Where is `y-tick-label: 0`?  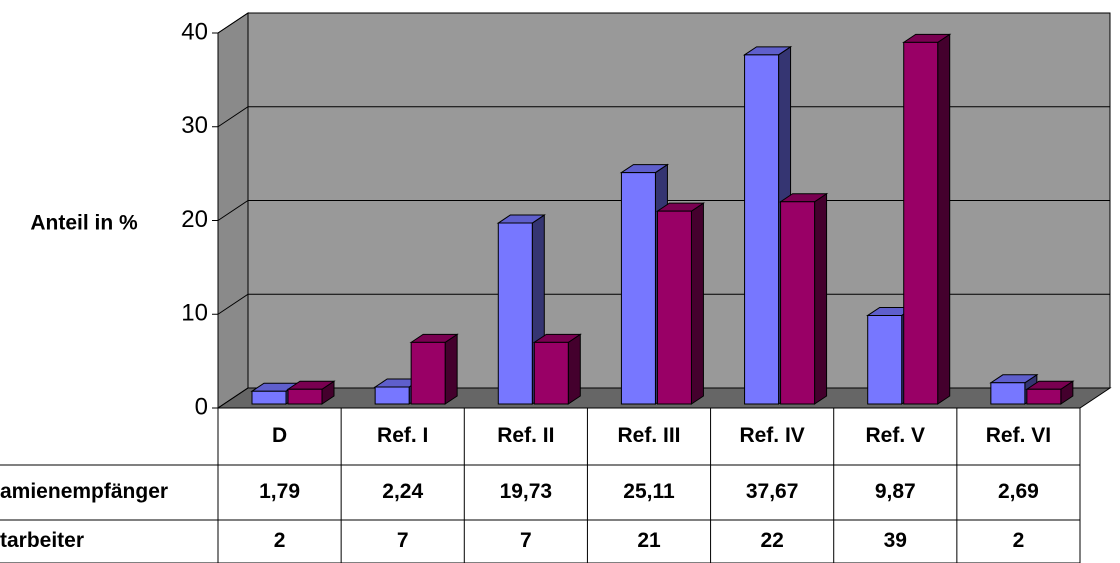
y-tick-label: 0 is located at coordinates (201, 406).